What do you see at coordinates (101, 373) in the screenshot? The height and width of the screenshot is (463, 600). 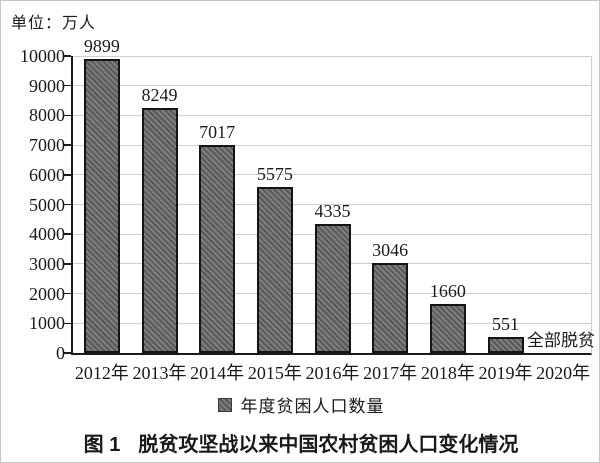 I see `x-tick-label: 2012年` at bounding box center [101, 373].